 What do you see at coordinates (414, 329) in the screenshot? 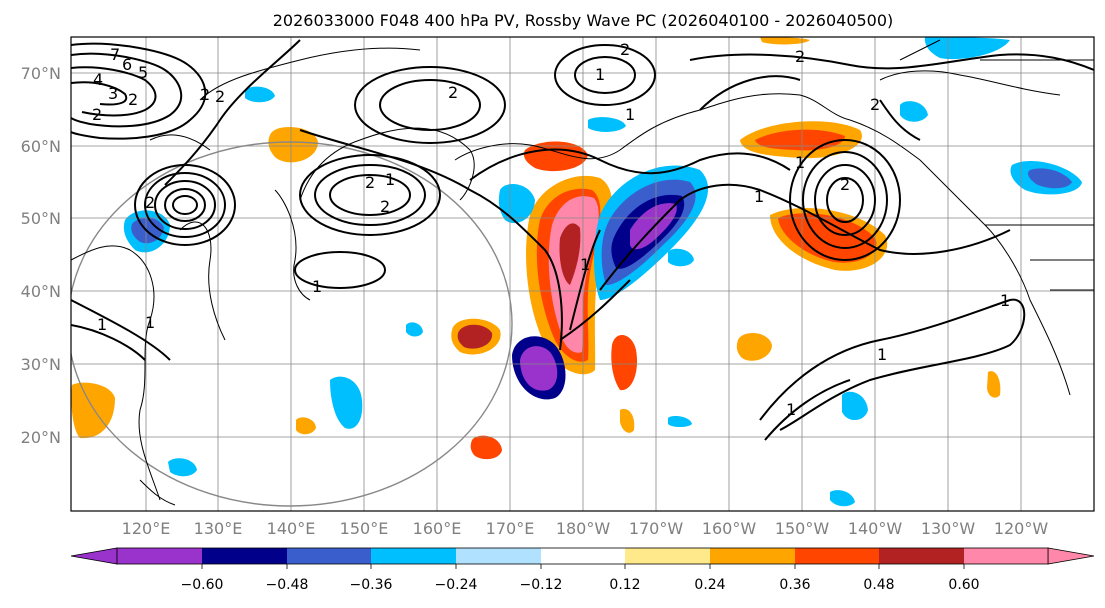
I see `negative-anomaly-j` at bounding box center [414, 329].